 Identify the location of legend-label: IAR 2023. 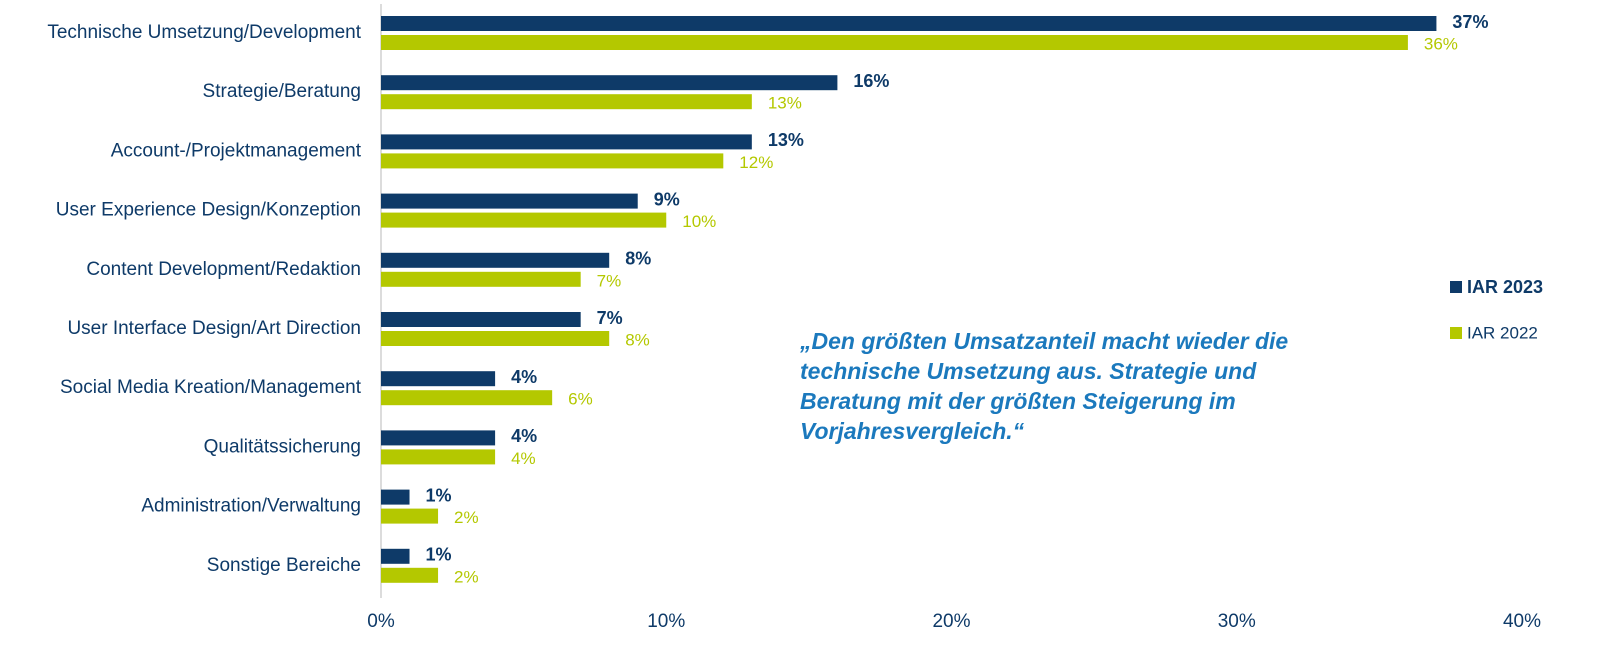
(1505, 287).